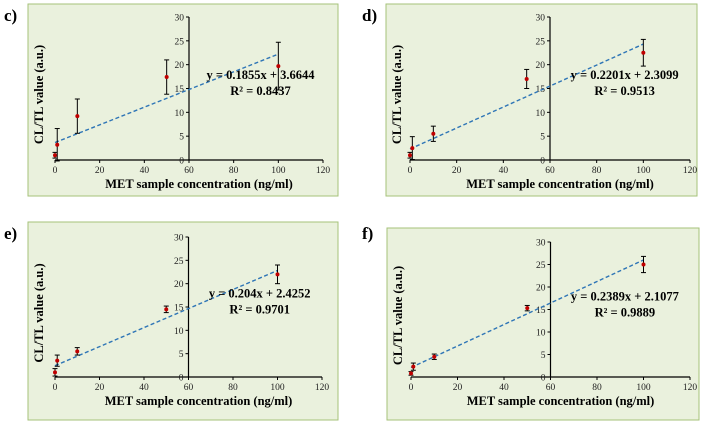 This screenshot has width=718, height=431. I want to click on trendline-r-squared: R² = 0.9701, so click(259, 310).